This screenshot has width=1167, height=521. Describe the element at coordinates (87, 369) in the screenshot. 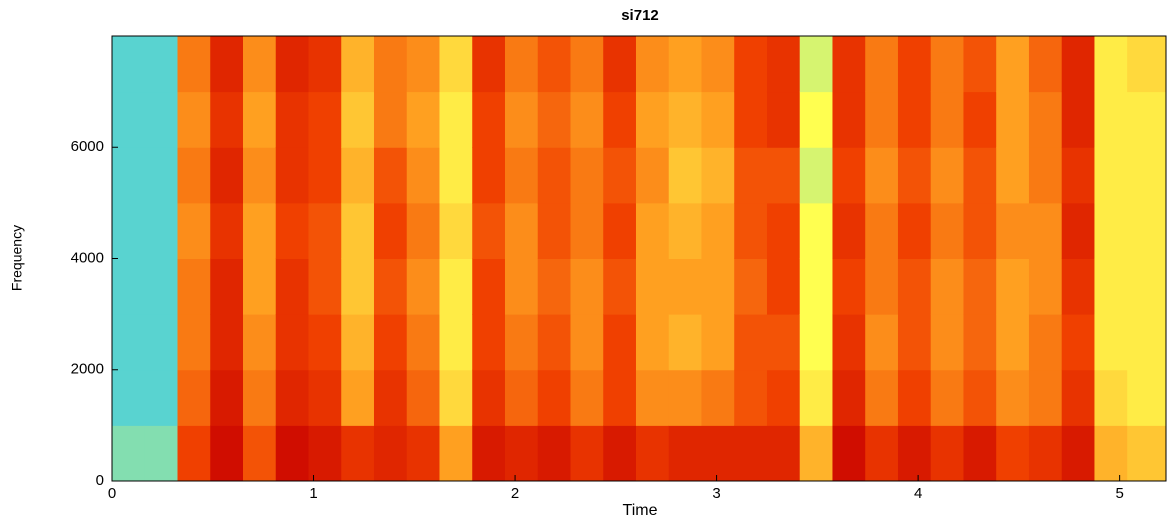

I see `y-tick-label: 2000` at that location.